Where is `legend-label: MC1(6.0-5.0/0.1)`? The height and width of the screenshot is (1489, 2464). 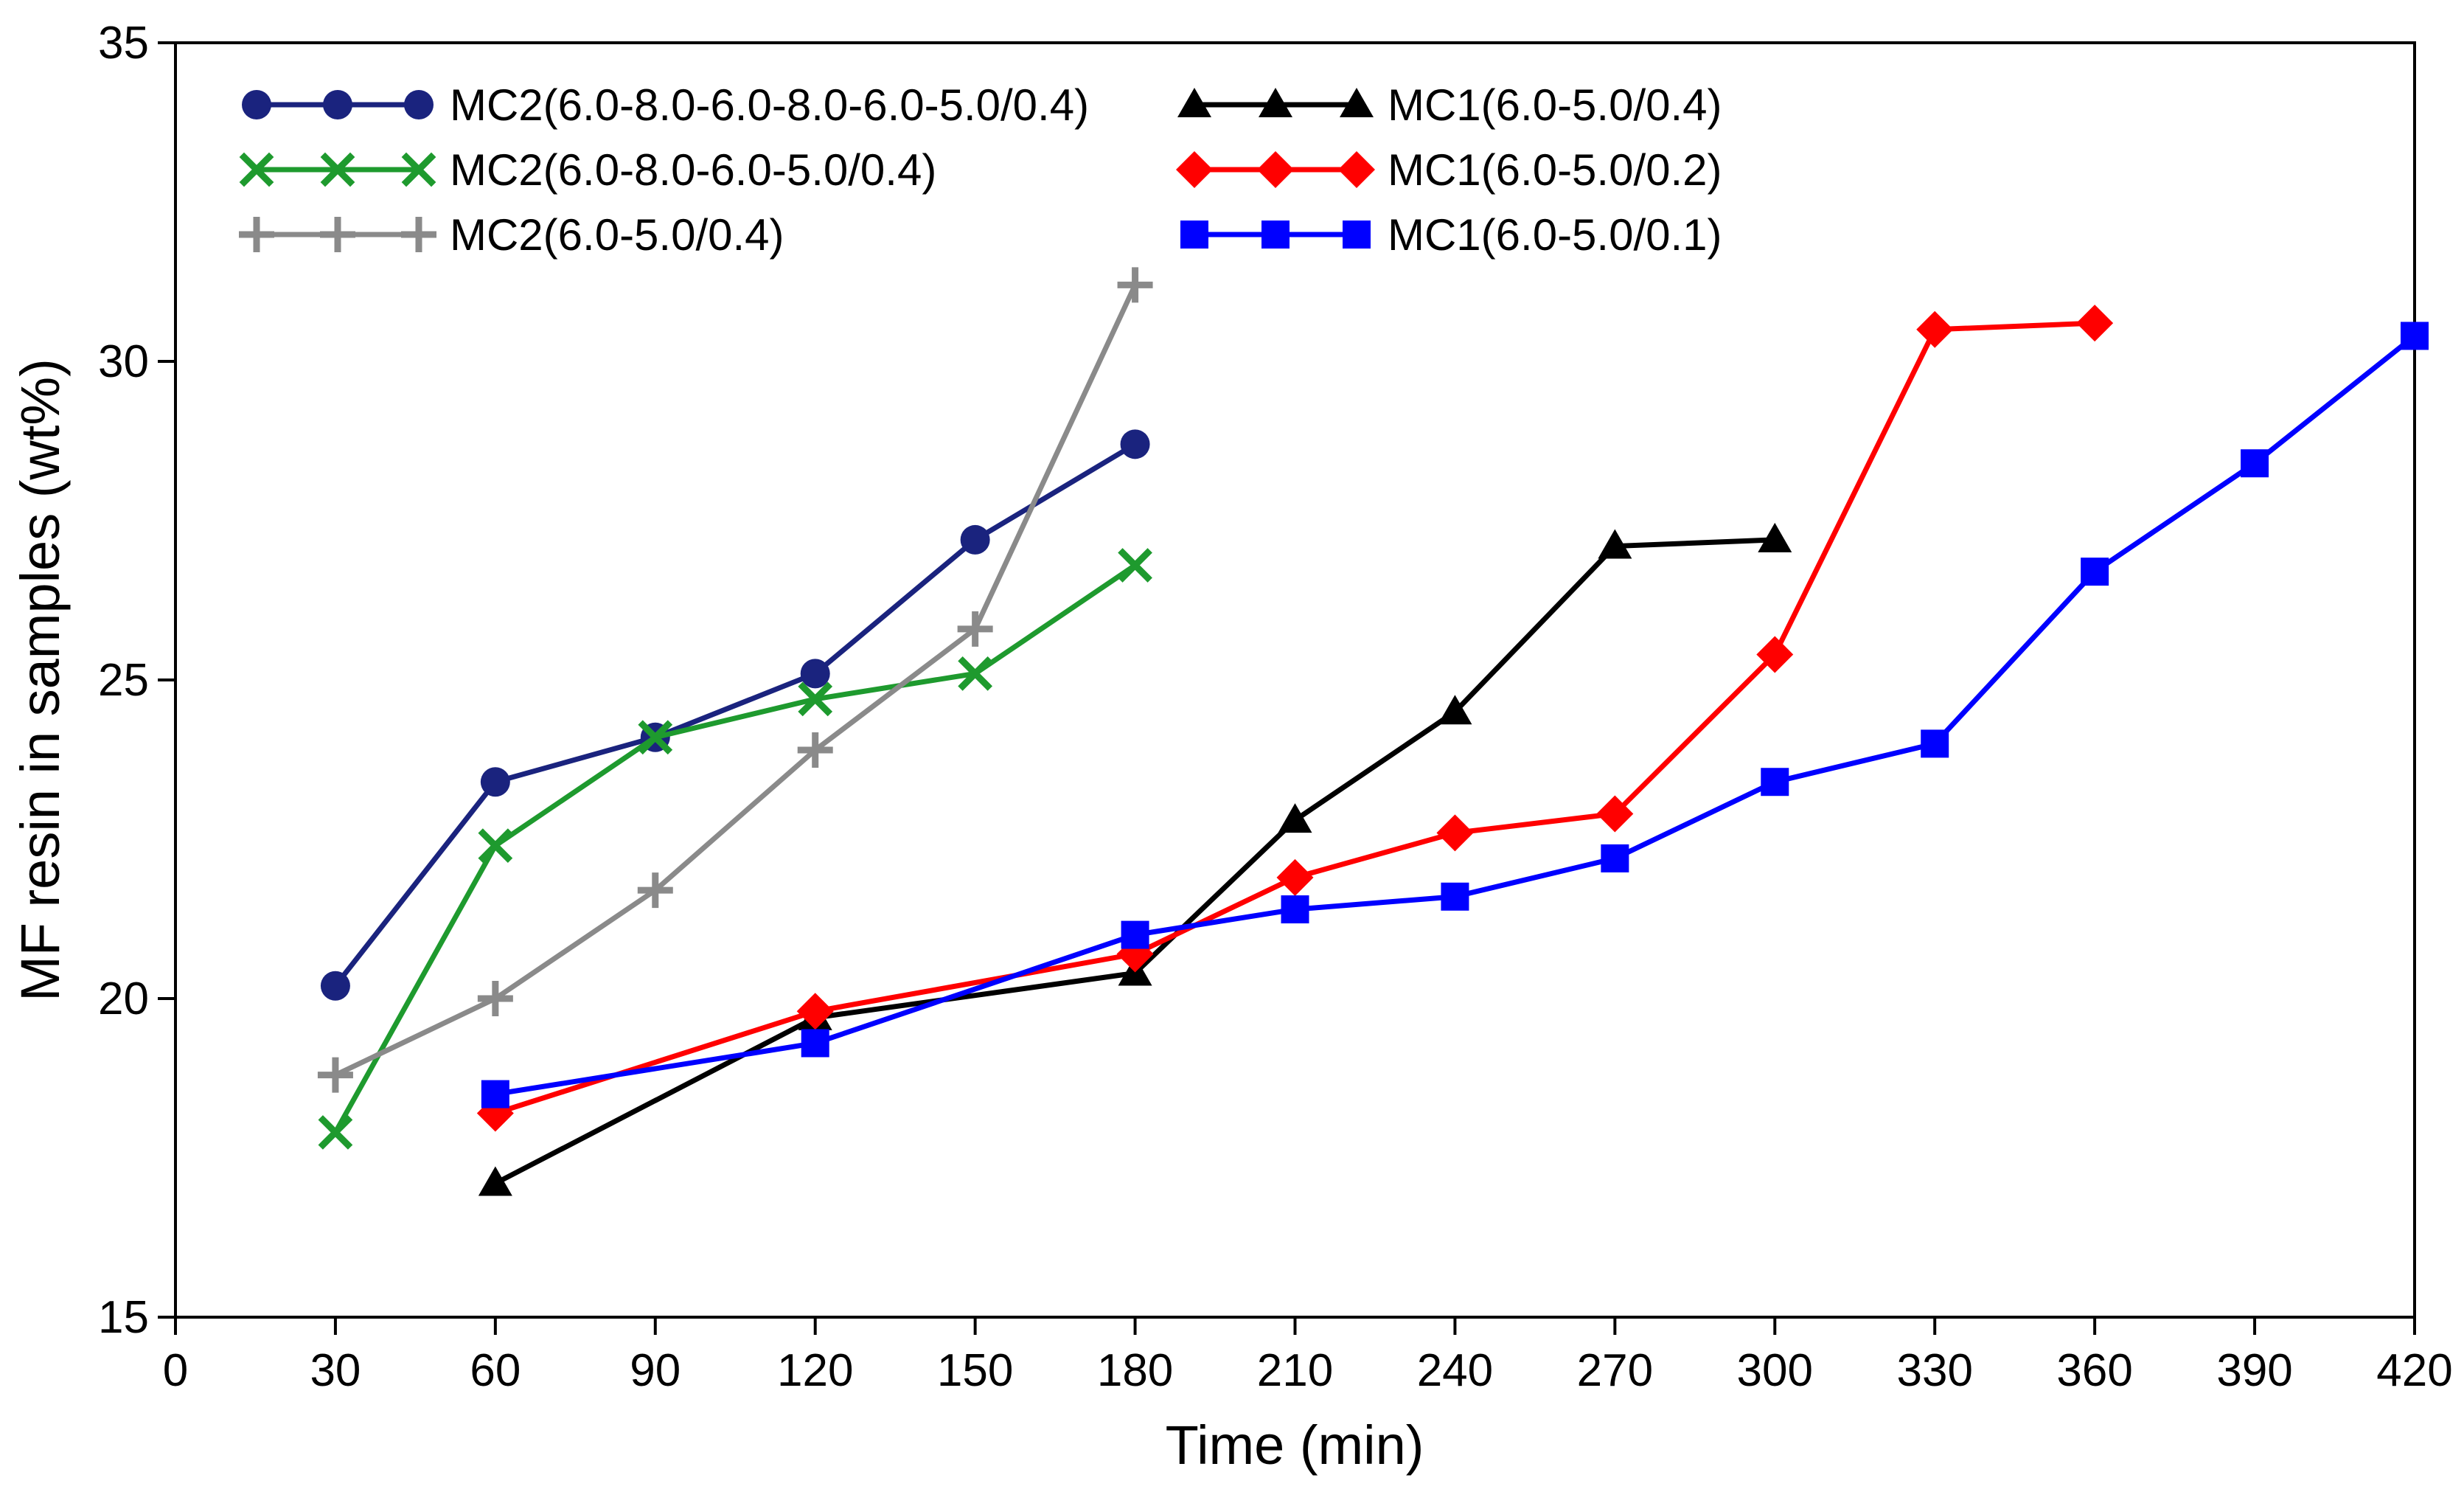
legend-label: MC1(6.0-5.0/0.1) is located at coordinates (1555, 235).